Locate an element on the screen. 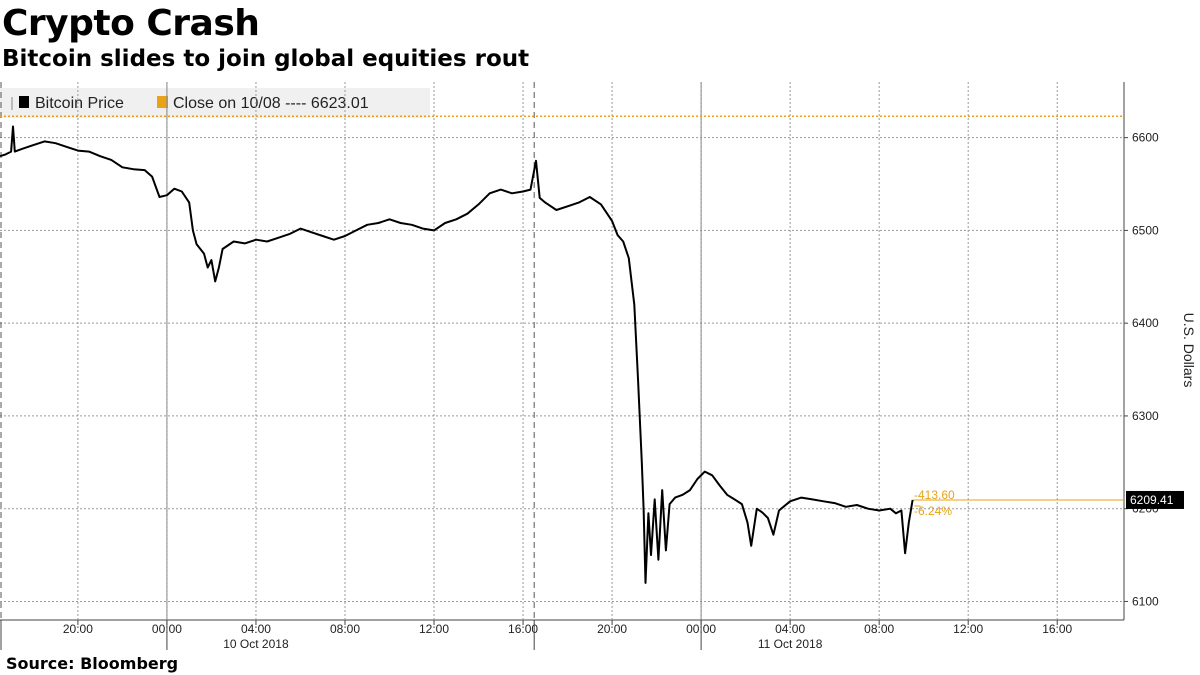  legend-background is located at coordinates (215, 103).